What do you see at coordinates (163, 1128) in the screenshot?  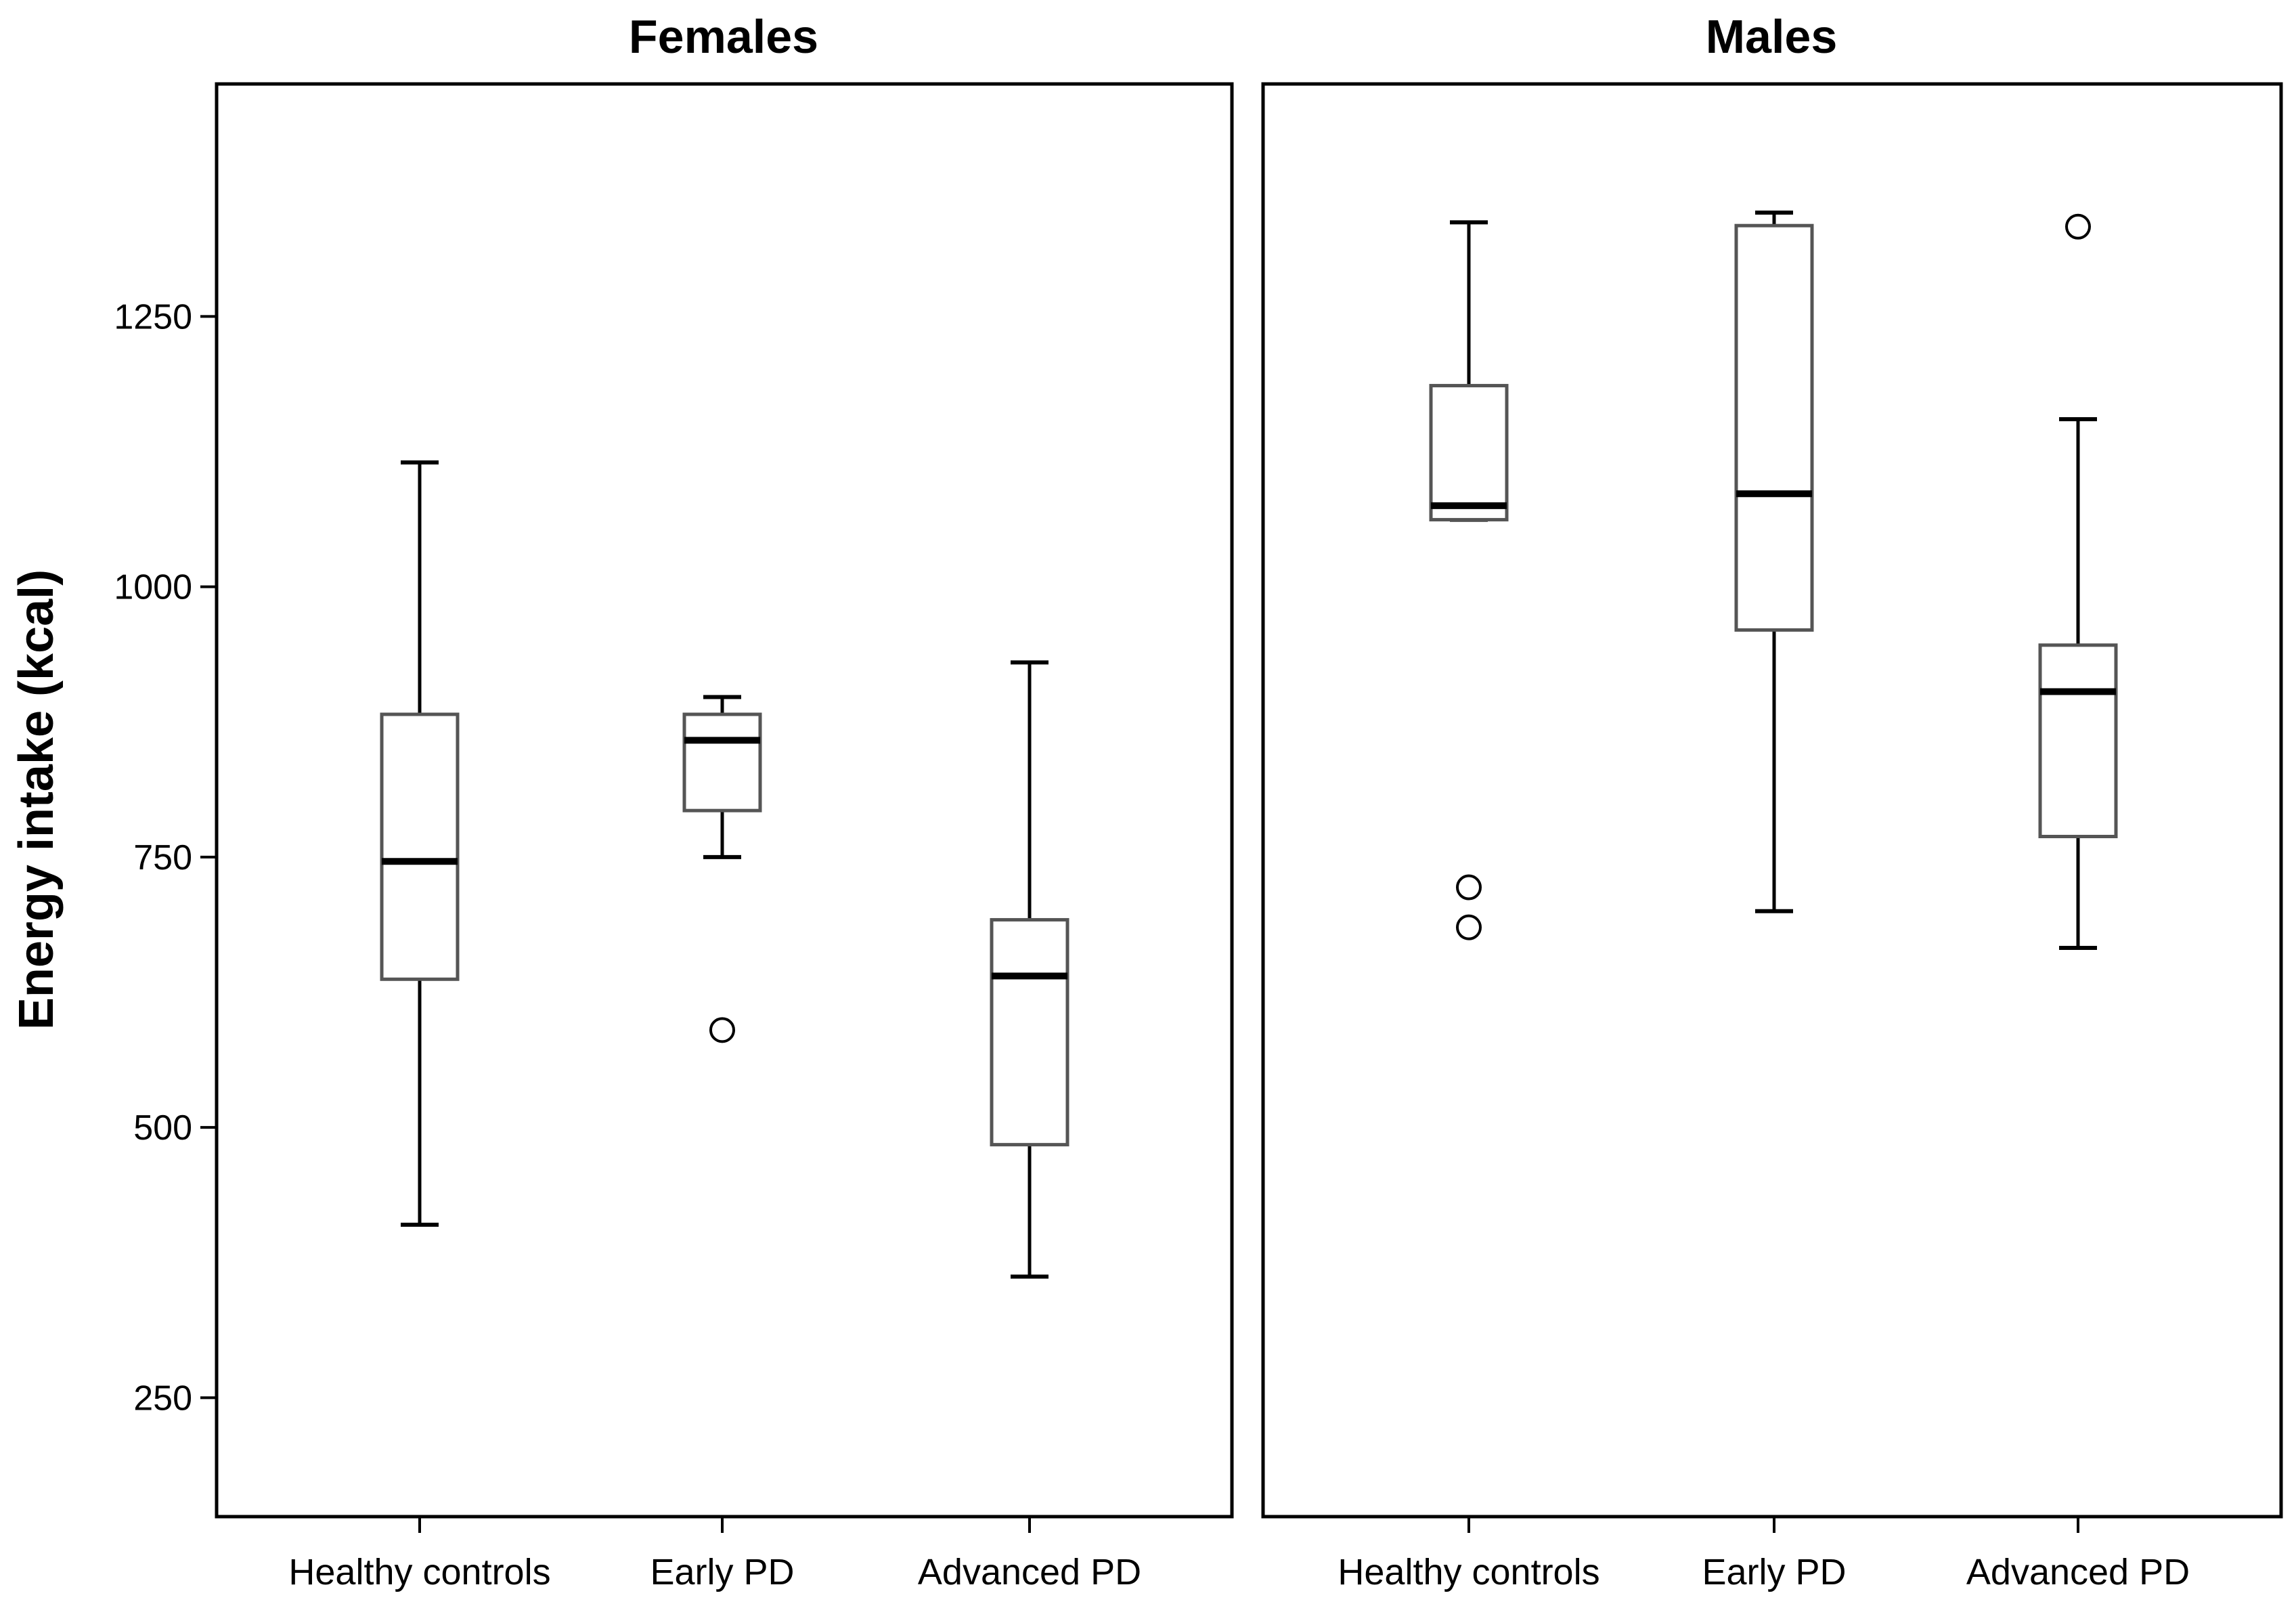 I see `y-tick-label: 500` at bounding box center [163, 1128].